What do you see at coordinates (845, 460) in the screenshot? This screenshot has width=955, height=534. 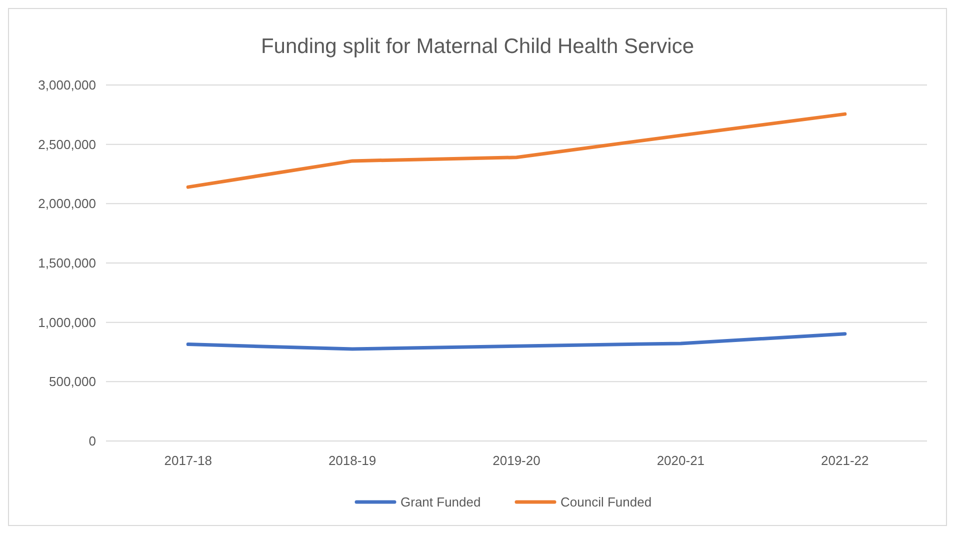 I see `x-tick-label: 2021-22` at bounding box center [845, 460].